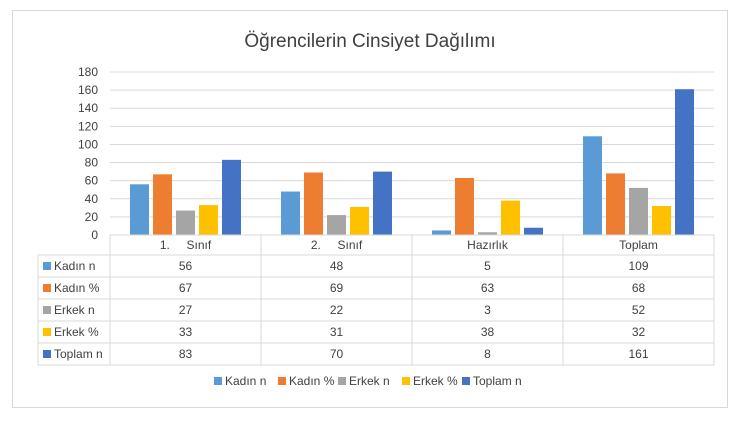 The height and width of the screenshot is (422, 740). What do you see at coordinates (488, 245) in the screenshot?
I see `x-tick-label: Hazırlık` at bounding box center [488, 245].